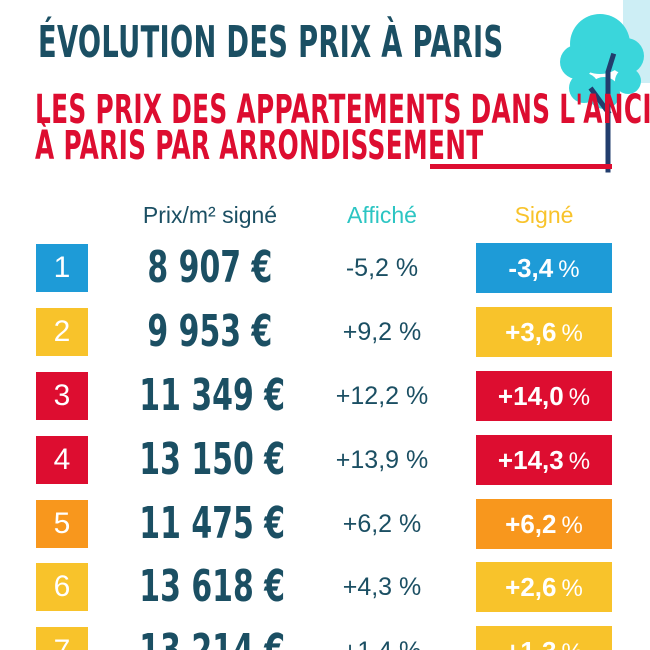  Describe the element at coordinates (325, 588) in the screenshot. I see `table-row: 6 13 618 € +4,3 % +2,6%` at that location.